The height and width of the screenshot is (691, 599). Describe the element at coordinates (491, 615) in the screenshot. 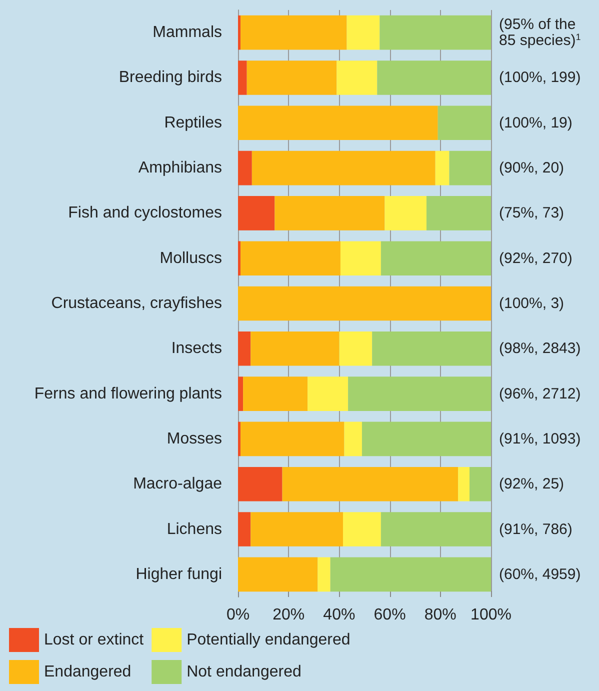

I see `x-tick-label: 100%` at that location.